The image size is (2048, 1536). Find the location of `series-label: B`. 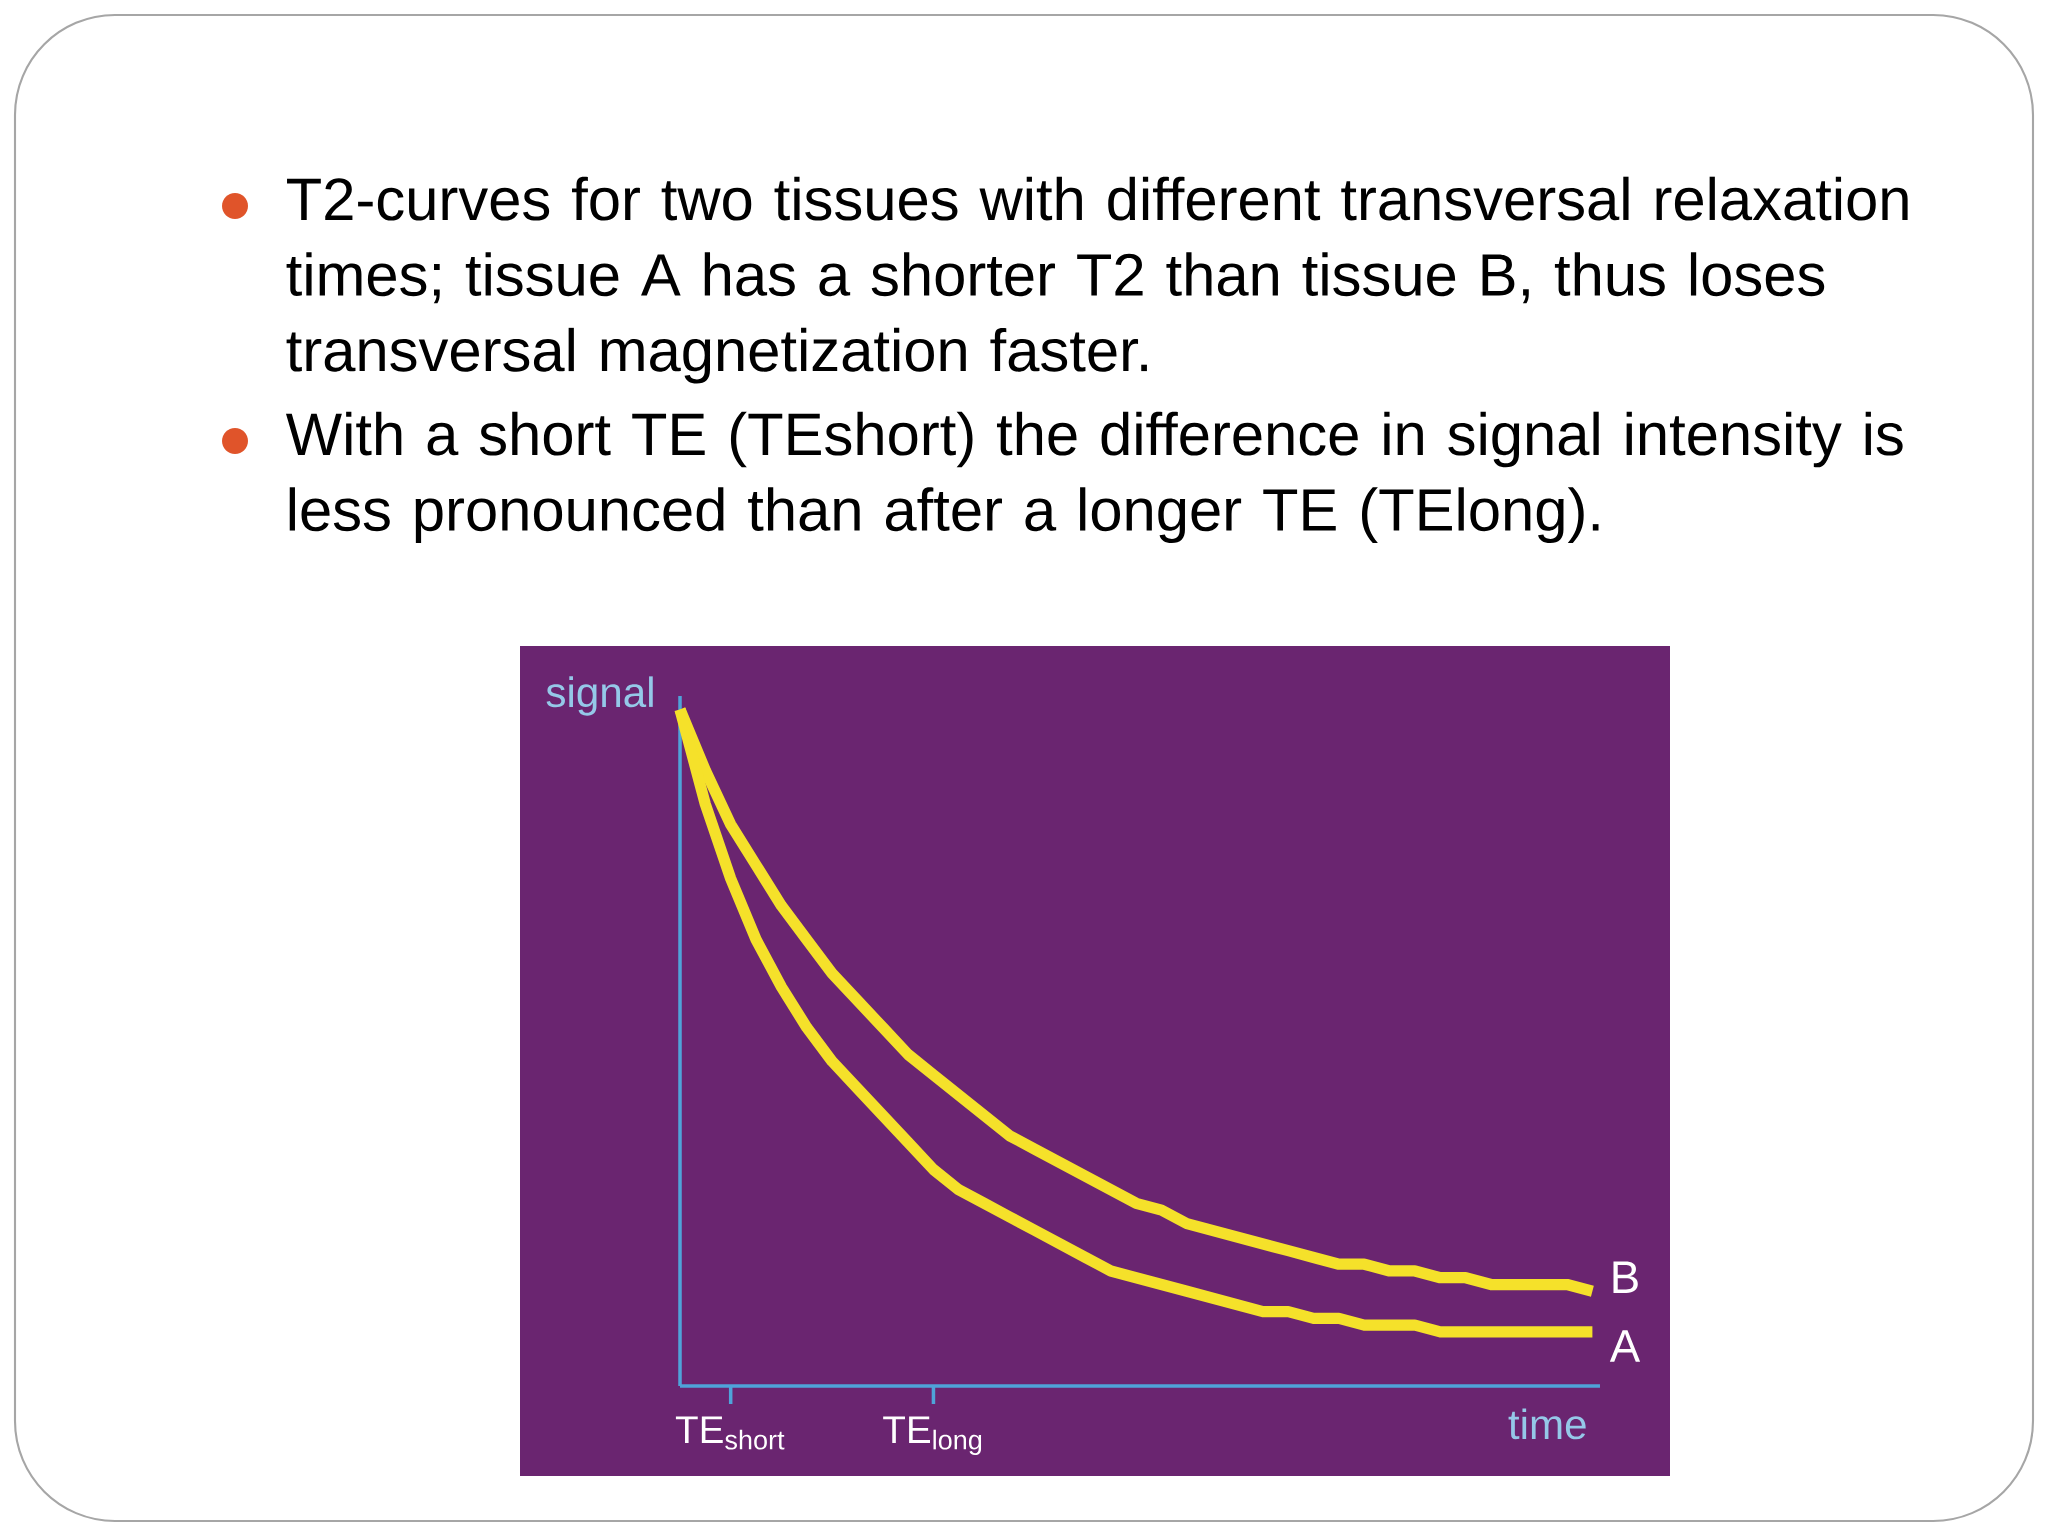

series-label: B is located at coordinates (1625, 1277).